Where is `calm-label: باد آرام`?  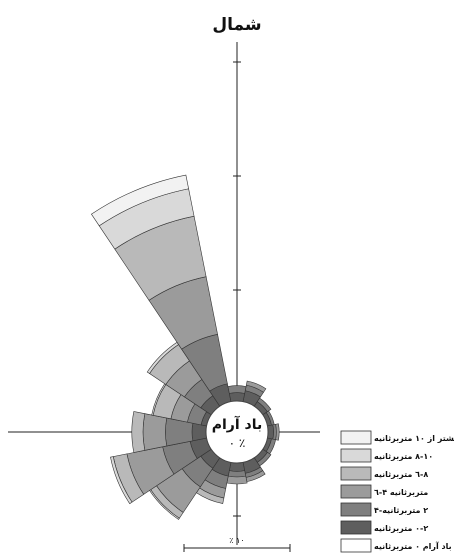 calm-label: باد آرام is located at coordinates (237, 424).